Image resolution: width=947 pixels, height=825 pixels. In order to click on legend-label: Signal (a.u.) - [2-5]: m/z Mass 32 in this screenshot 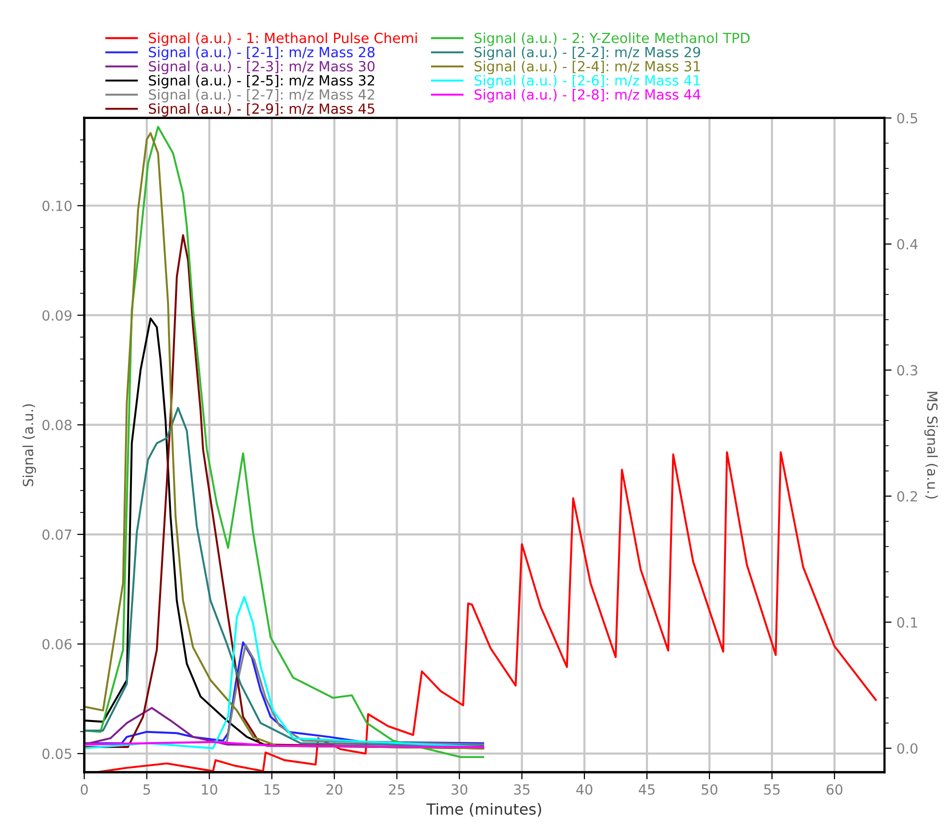, I will do `click(261, 81)`.